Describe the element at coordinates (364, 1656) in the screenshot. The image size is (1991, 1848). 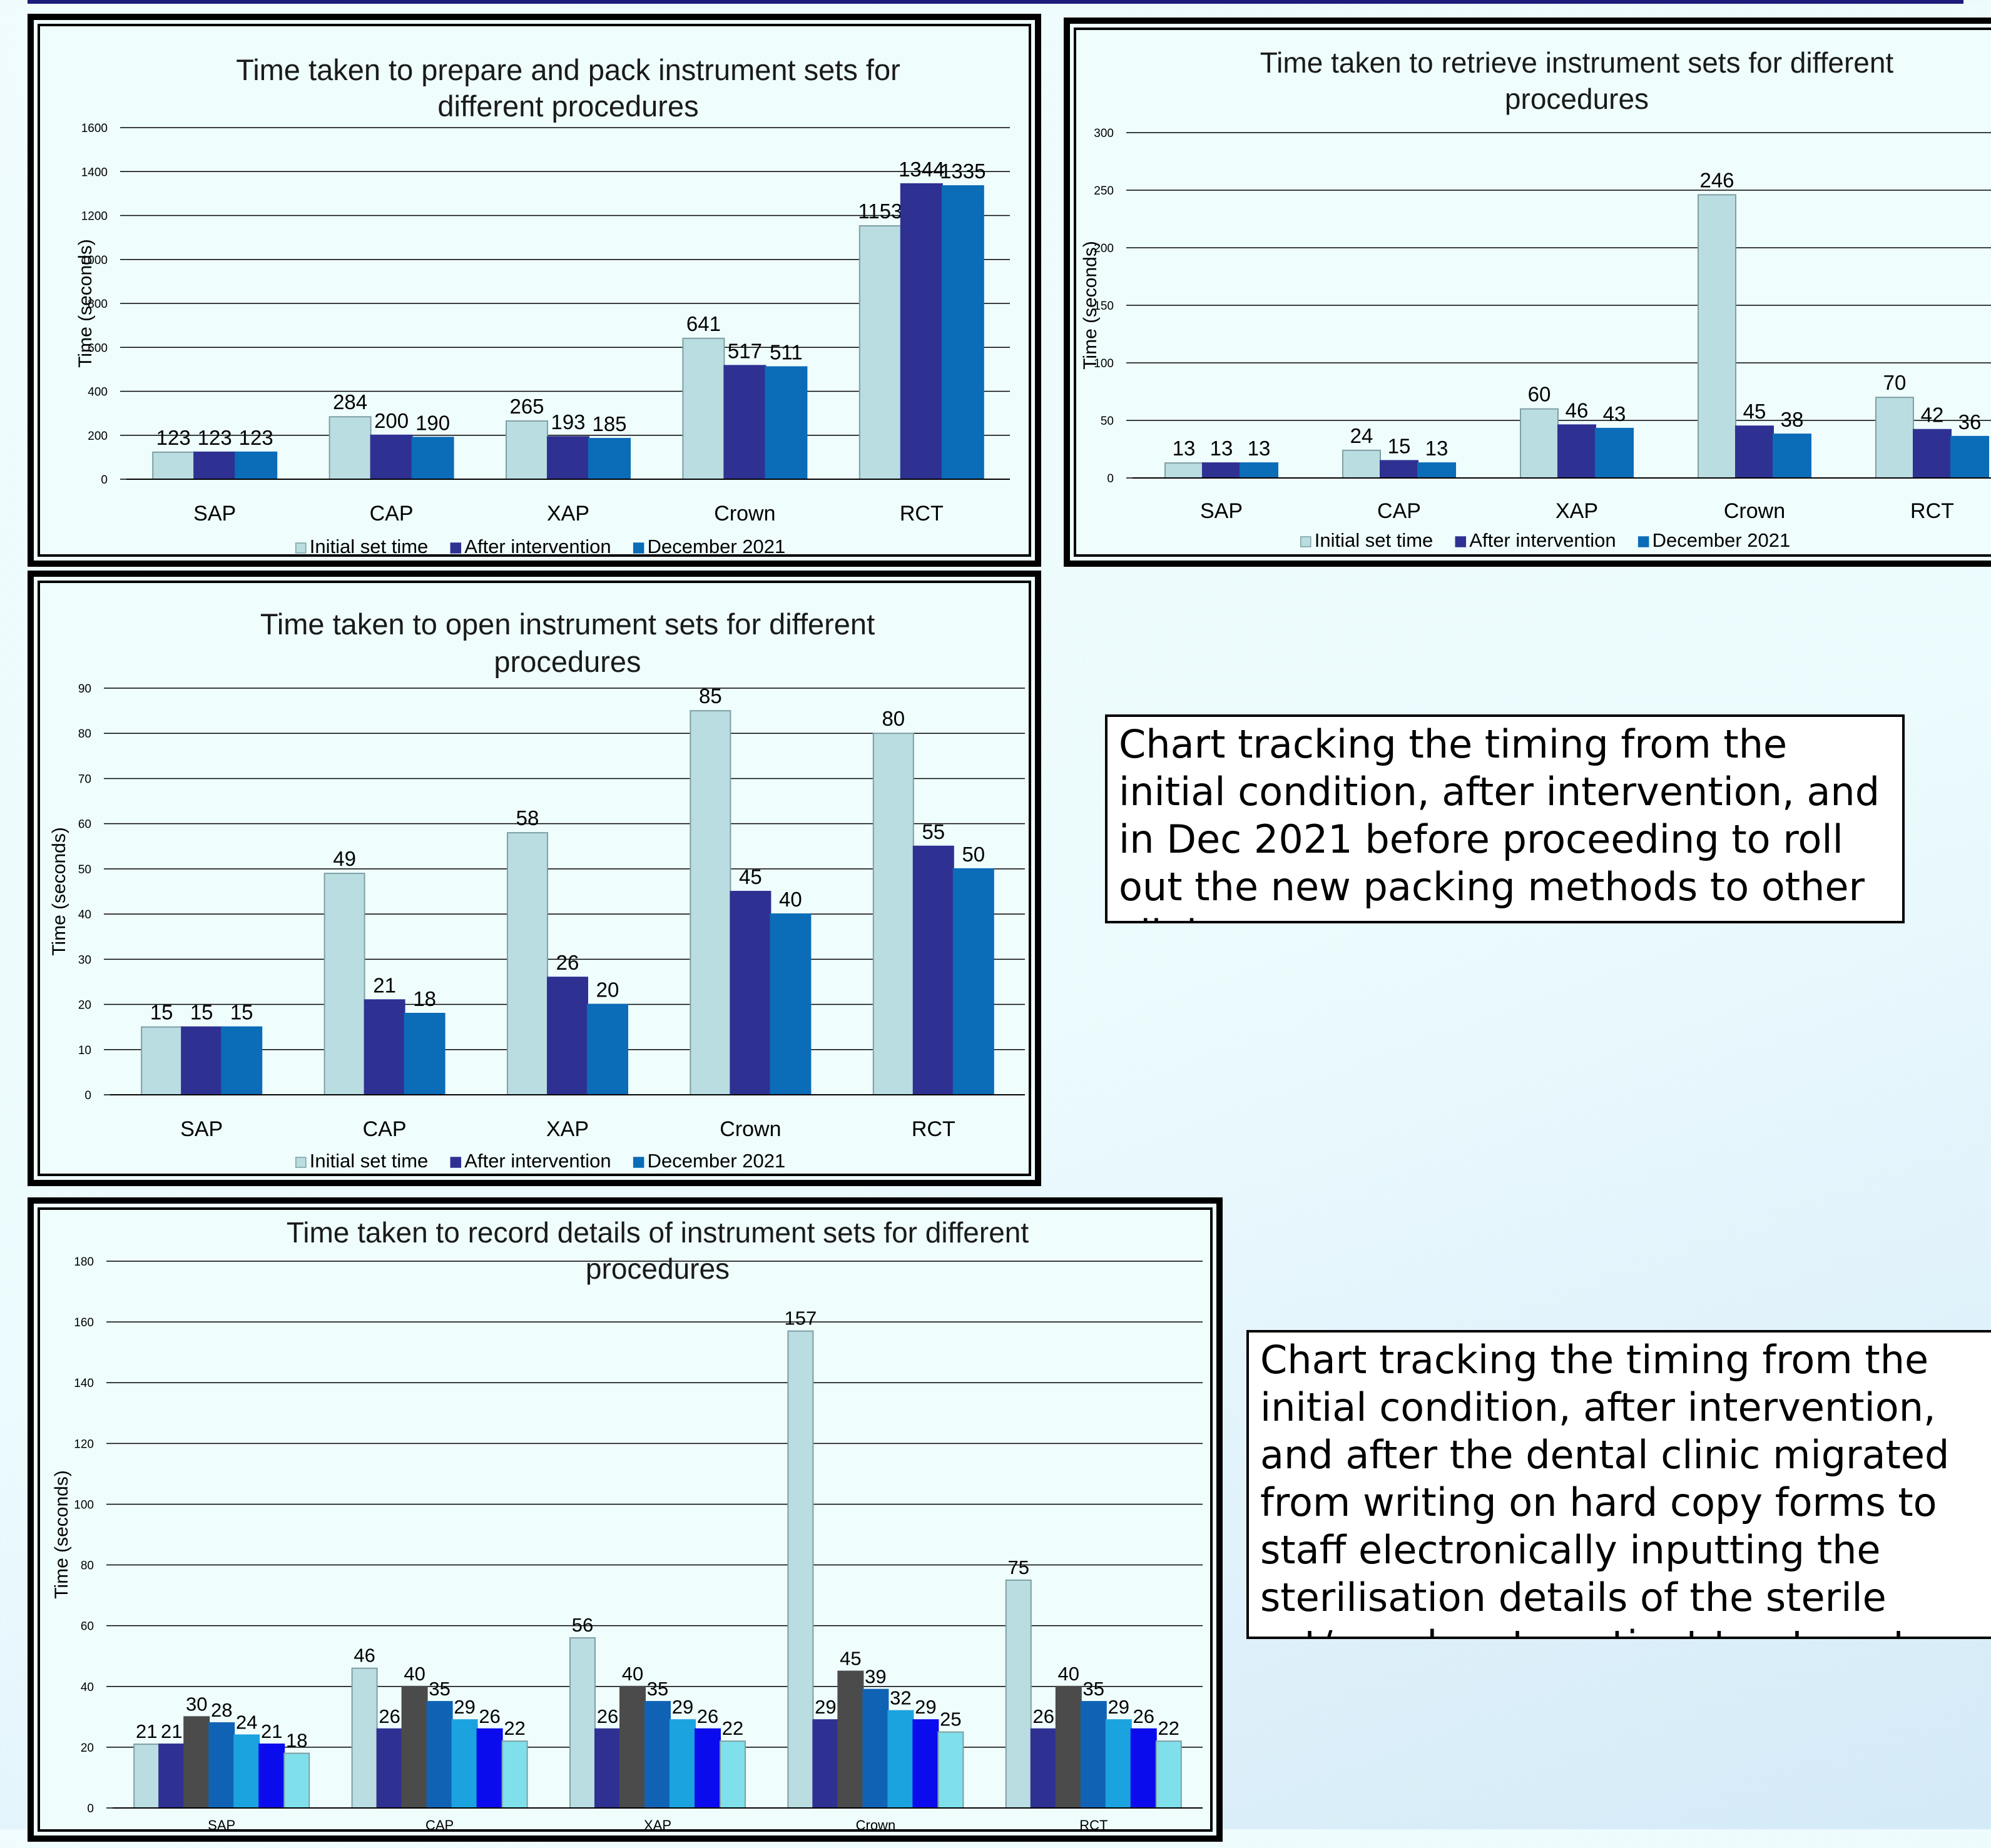
I see `data-label: 46` at that location.